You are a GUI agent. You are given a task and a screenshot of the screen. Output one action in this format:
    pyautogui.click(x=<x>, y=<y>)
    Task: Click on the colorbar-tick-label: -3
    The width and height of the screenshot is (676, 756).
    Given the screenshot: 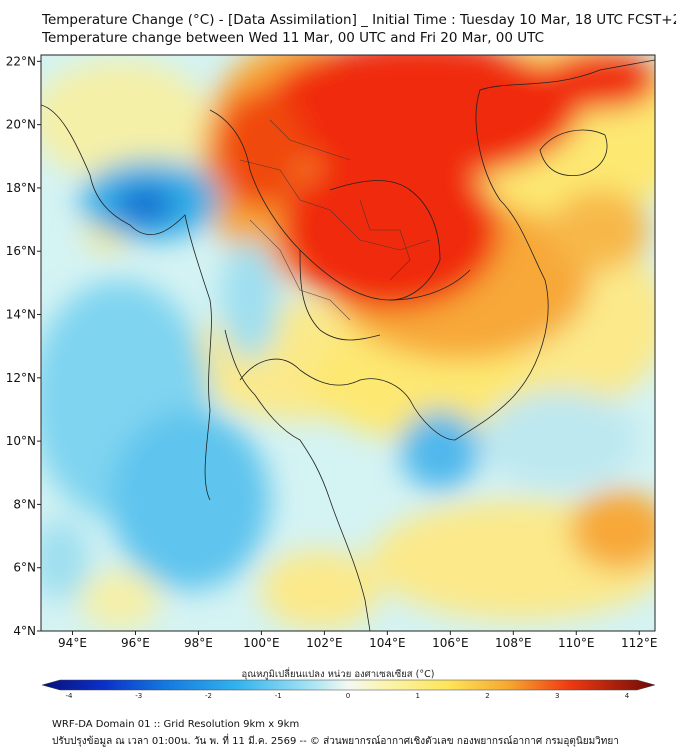 What is the action you would take?
    pyautogui.click(x=139, y=696)
    